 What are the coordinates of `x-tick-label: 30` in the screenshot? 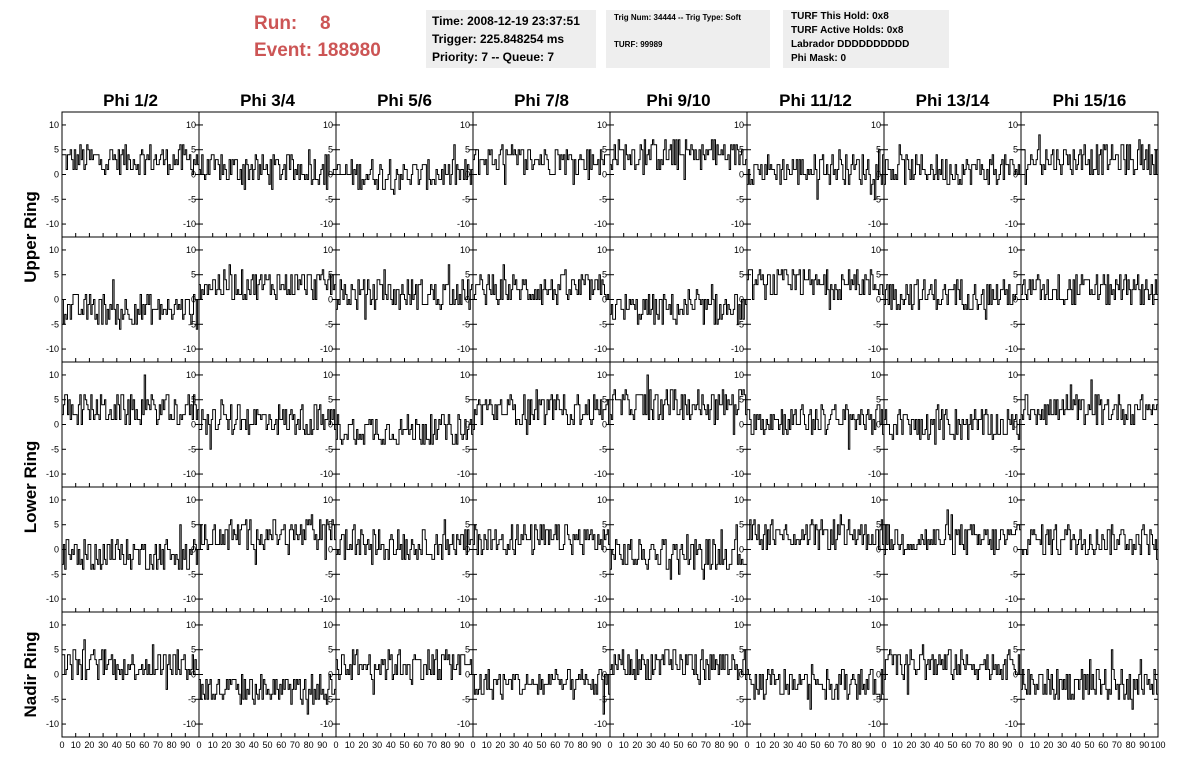 It's located at (514, 745).